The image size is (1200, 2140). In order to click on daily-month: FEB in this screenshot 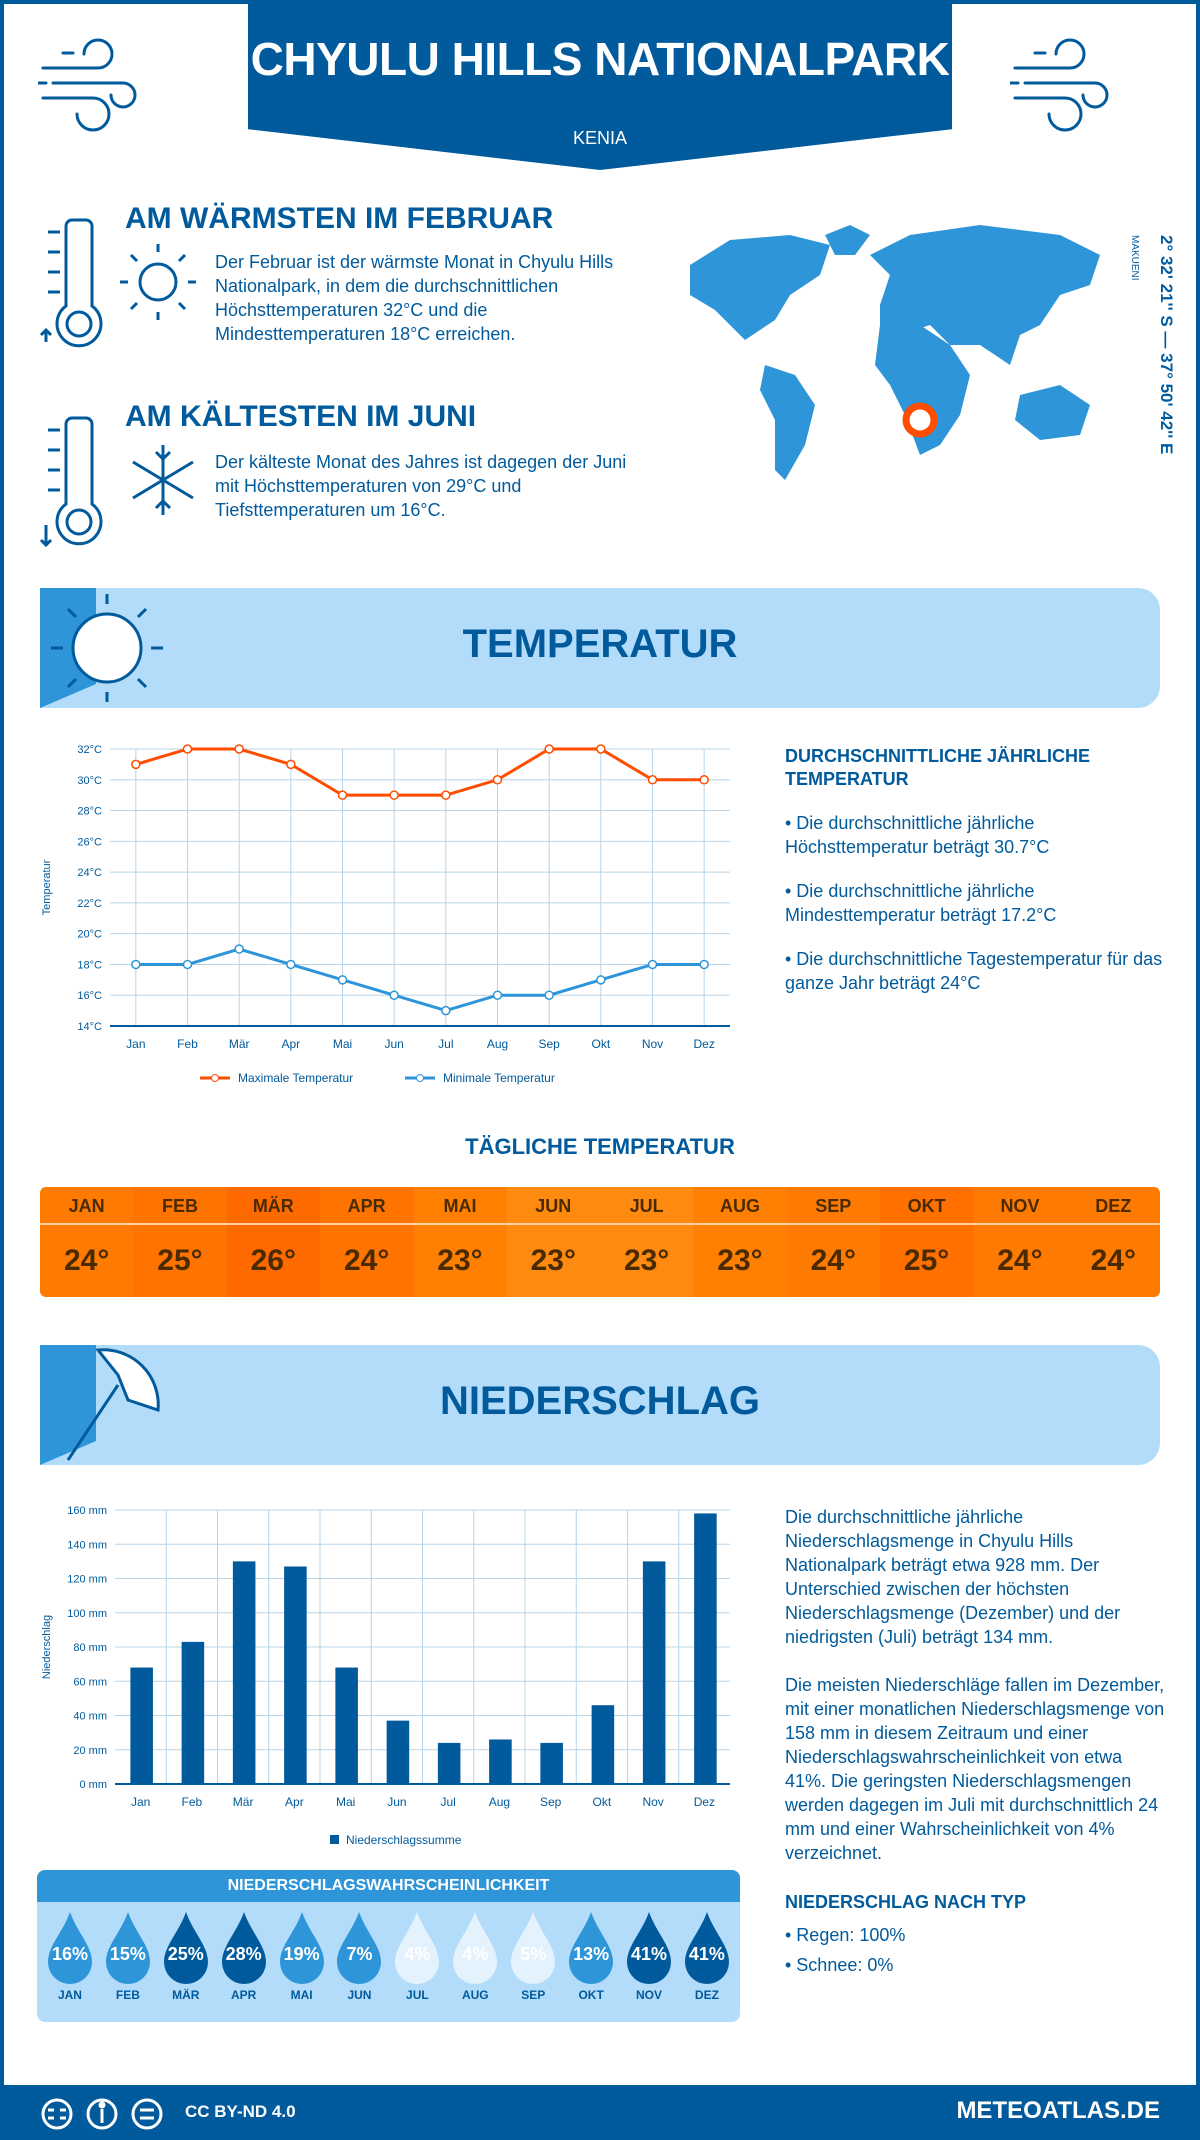, I will do `click(180, 1206)`.